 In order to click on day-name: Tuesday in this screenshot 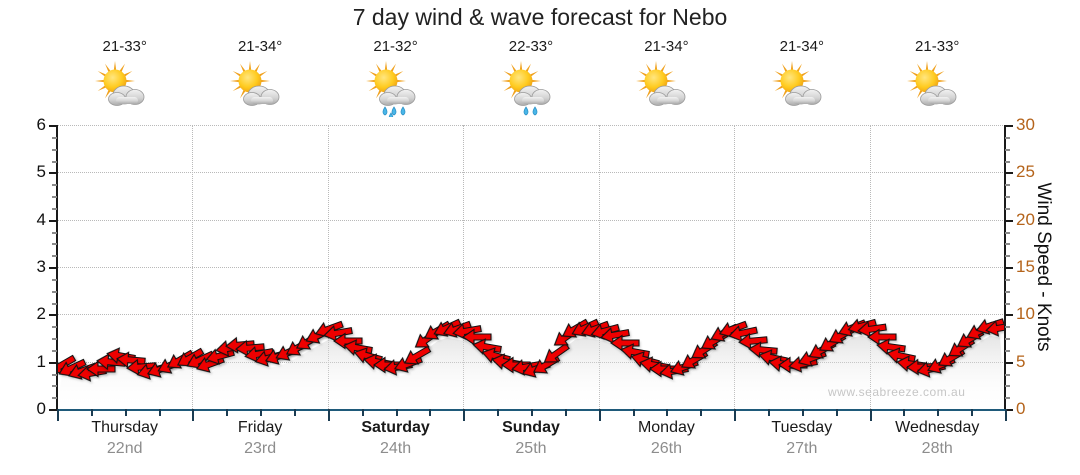, I will do `click(802, 427)`.